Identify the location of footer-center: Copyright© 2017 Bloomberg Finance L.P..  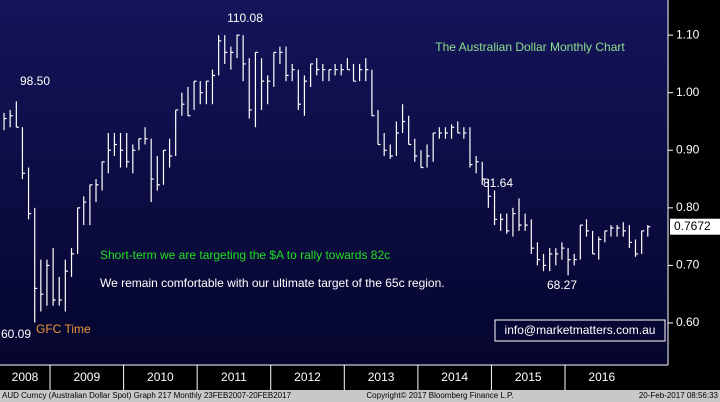
(439, 395).